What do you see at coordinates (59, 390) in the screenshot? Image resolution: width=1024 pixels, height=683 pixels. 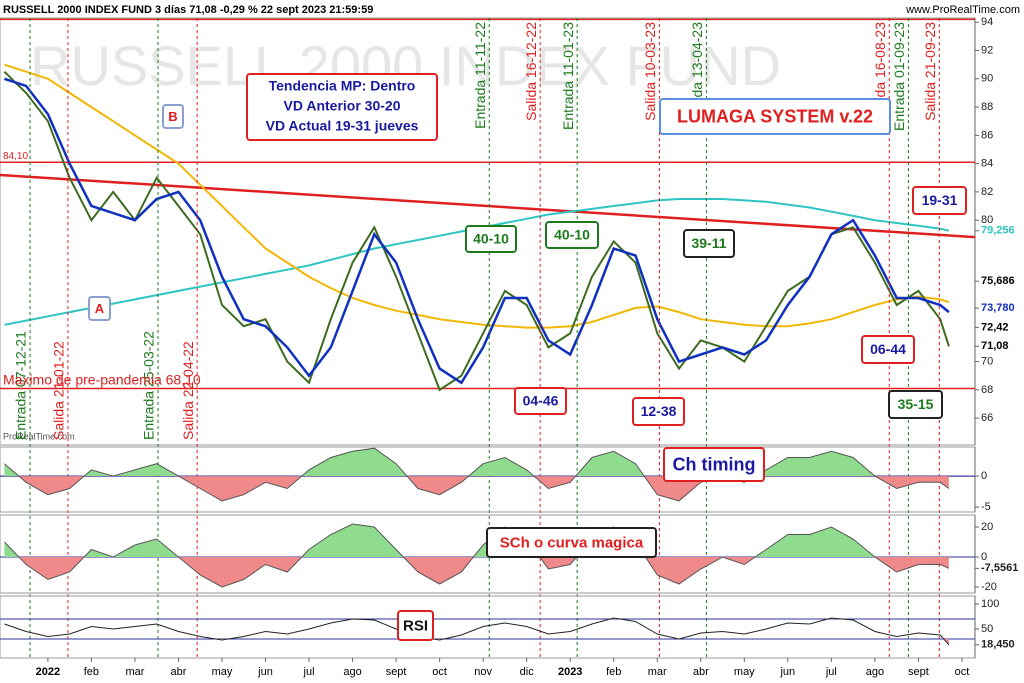 I see `event-label: Salida 21-01-22` at bounding box center [59, 390].